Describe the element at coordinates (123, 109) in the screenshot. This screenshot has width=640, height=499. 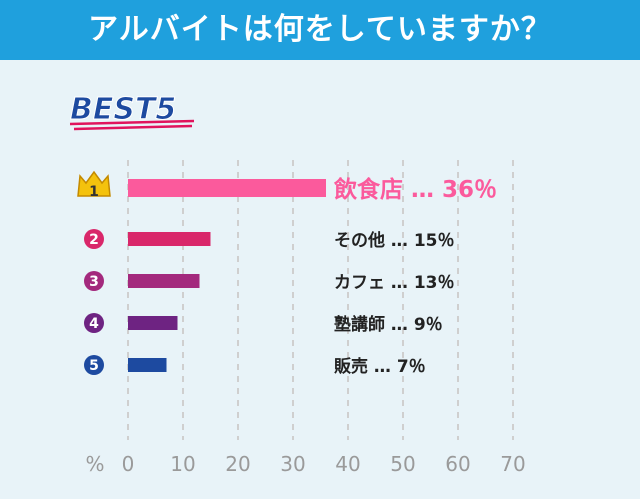
I see `badge-text: BEST5` at that location.